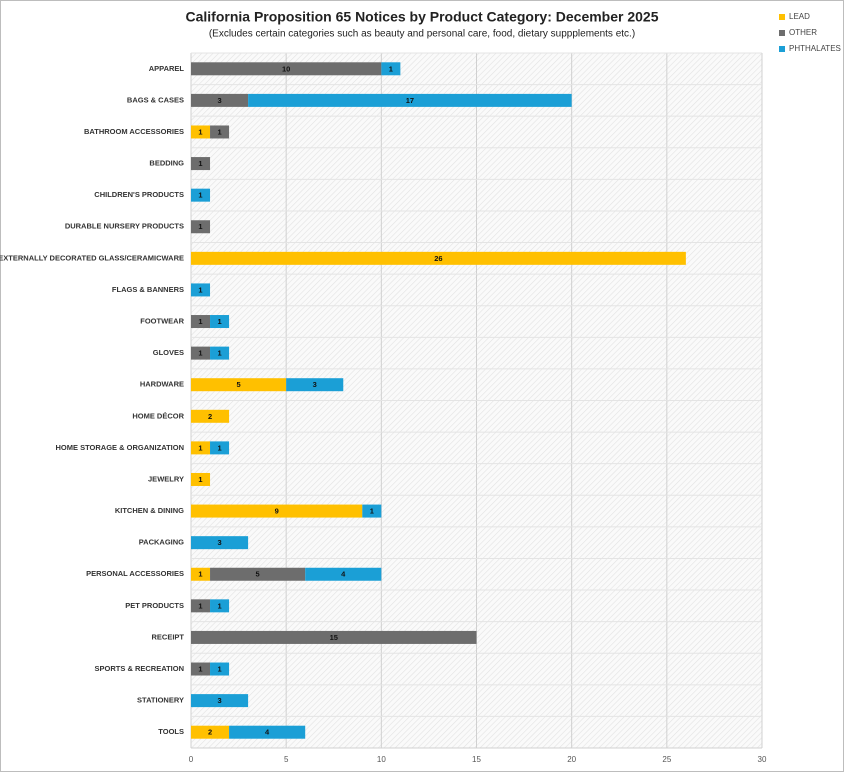  What do you see at coordinates (167, 636) in the screenshot?
I see `y-tick-label: RECEIPT` at bounding box center [167, 636].